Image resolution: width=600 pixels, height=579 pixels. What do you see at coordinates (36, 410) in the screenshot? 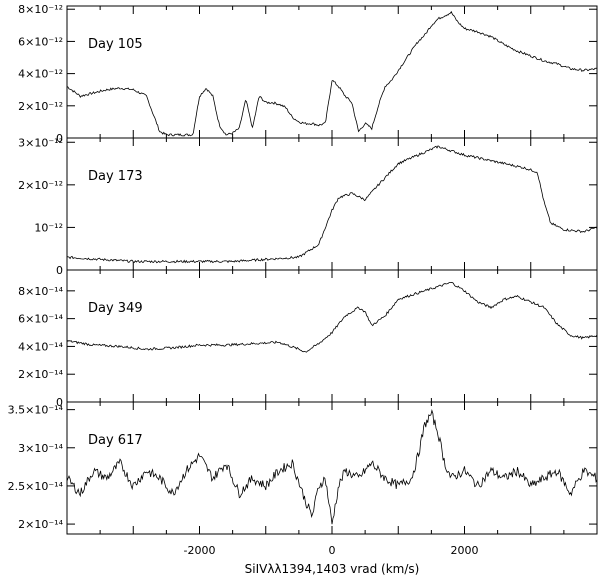
I see `y-tick-label: 3.5×10⁻¹⁴` at bounding box center [36, 410].